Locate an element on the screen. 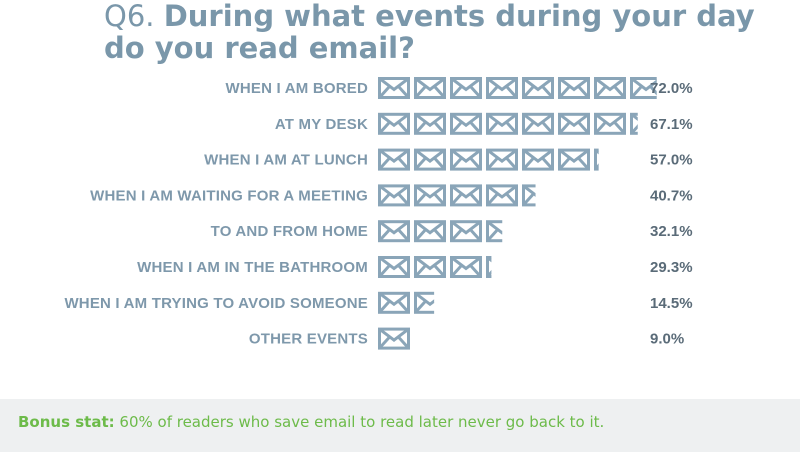 Image resolution: width=800 pixels, height=452 pixels. category-label: WHEN I AM WAITING FOR A MEETING is located at coordinates (229, 195).